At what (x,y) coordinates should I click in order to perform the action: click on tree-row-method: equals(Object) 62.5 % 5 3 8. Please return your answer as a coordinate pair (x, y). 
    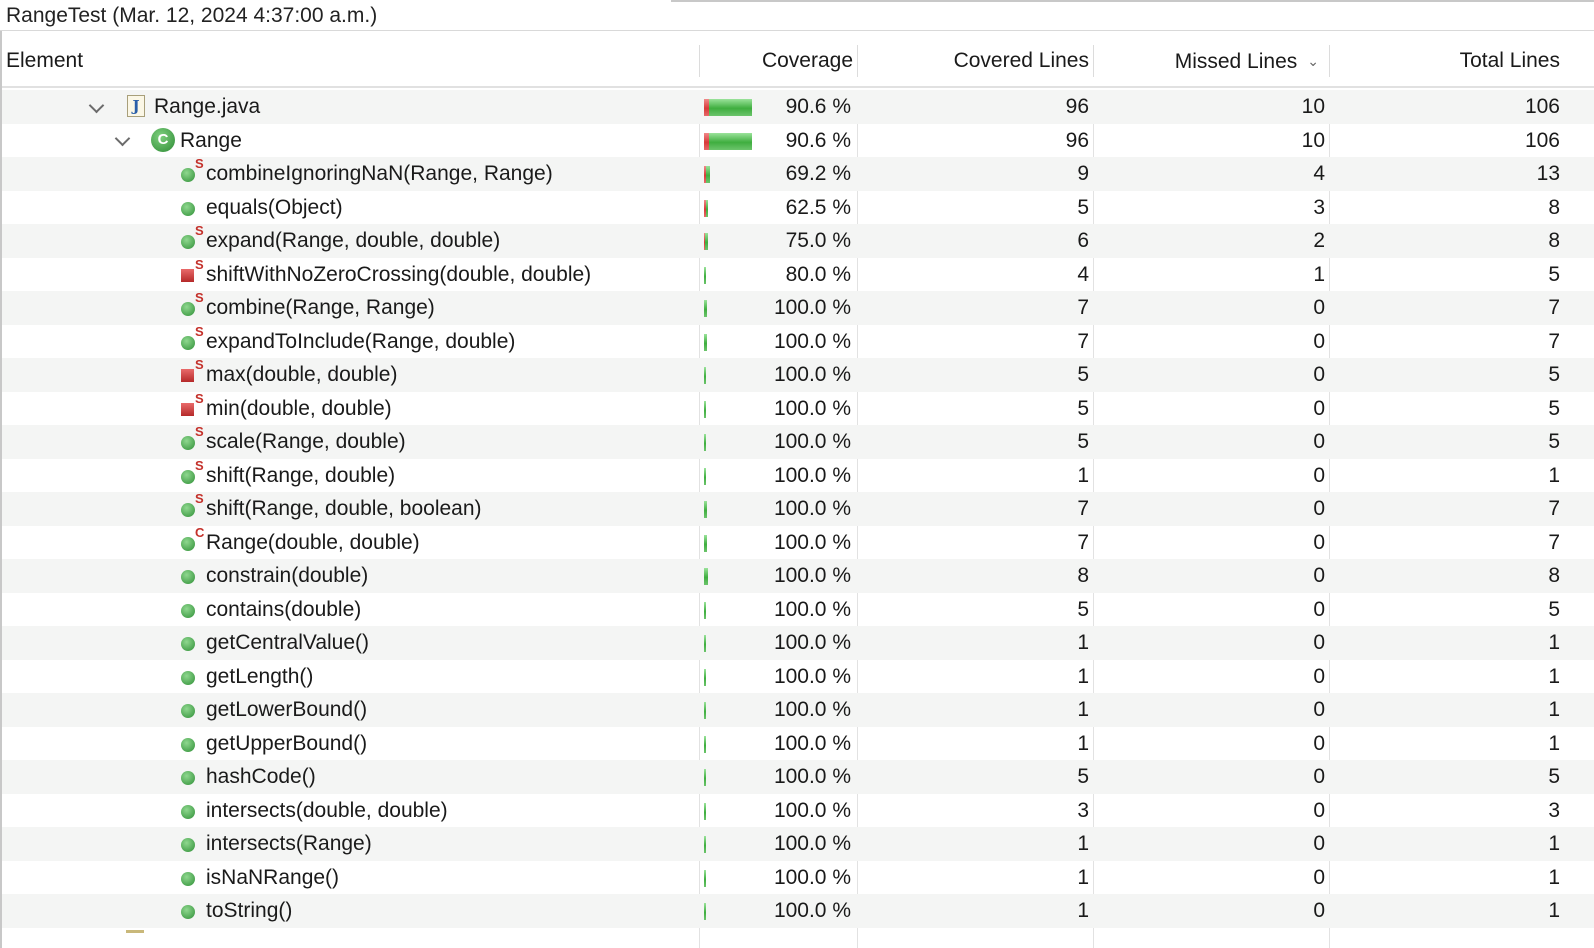
    Looking at the image, I should click on (798, 208).